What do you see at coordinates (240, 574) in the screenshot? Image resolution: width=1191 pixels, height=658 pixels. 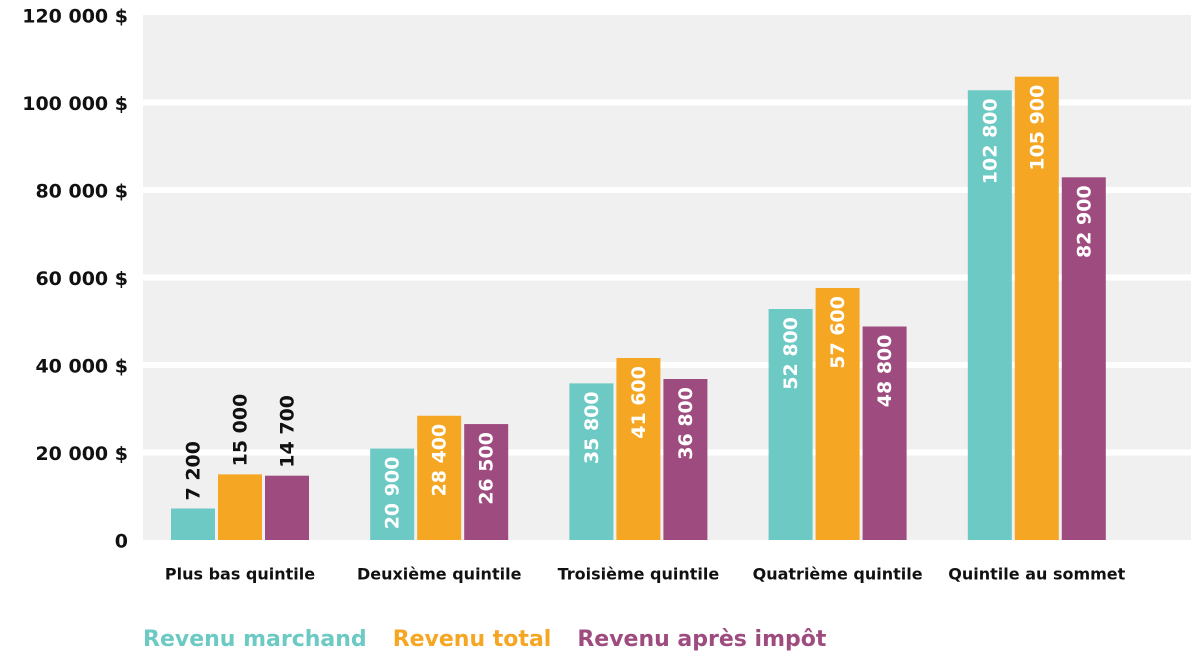 I see `x-tick-label: Plus bas quintile` at bounding box center [240, 574].